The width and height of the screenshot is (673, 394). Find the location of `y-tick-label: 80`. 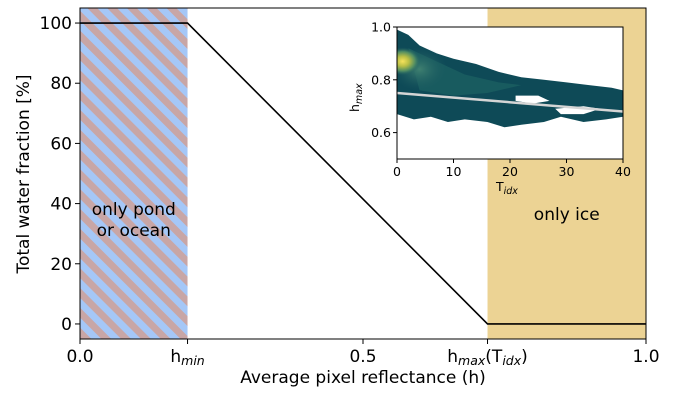

y-tick-label: 80 is located at coordinates (61, 84).